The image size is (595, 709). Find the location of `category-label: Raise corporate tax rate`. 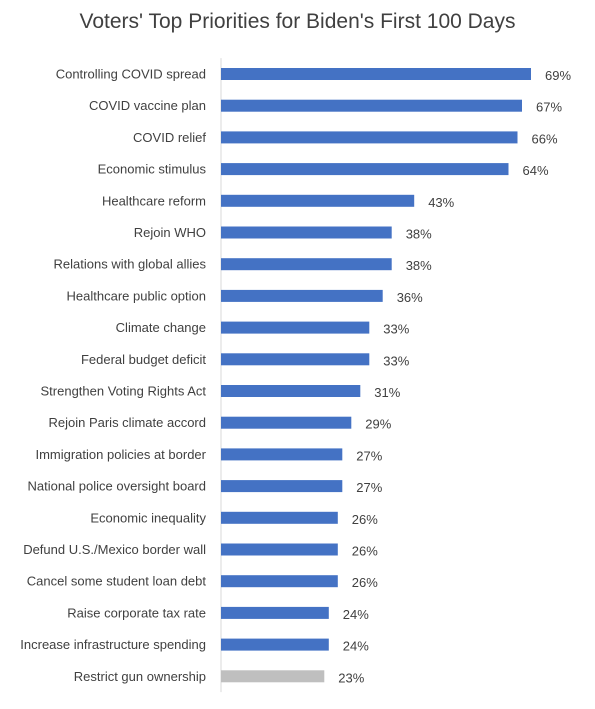

category-label: Raise corporate tax rate is located at coordinates (136, 612).